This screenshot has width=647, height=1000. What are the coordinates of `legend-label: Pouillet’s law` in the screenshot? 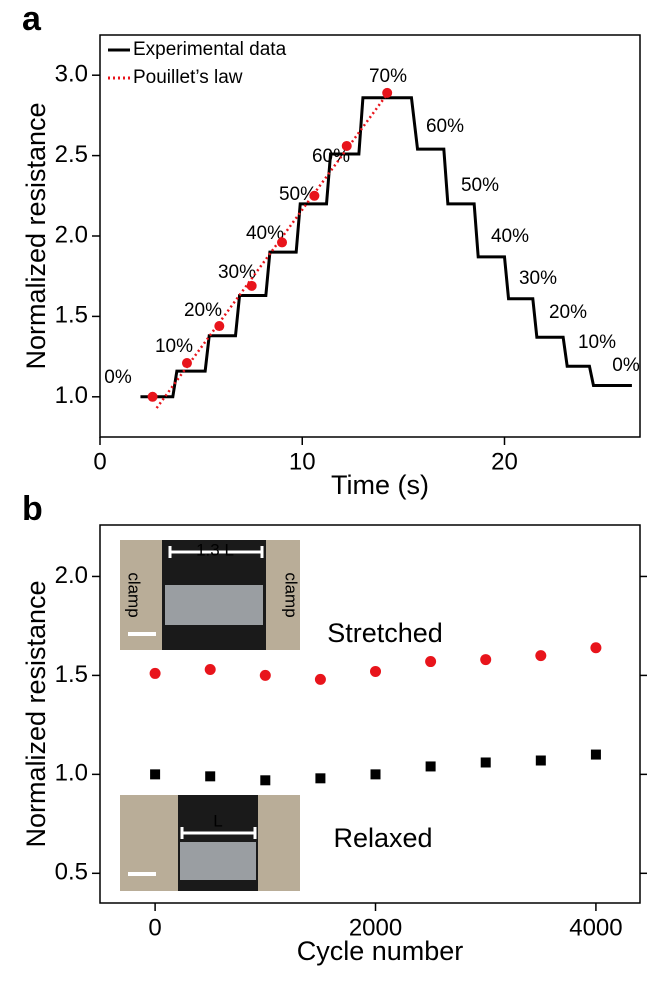 It's located at (188, 77).